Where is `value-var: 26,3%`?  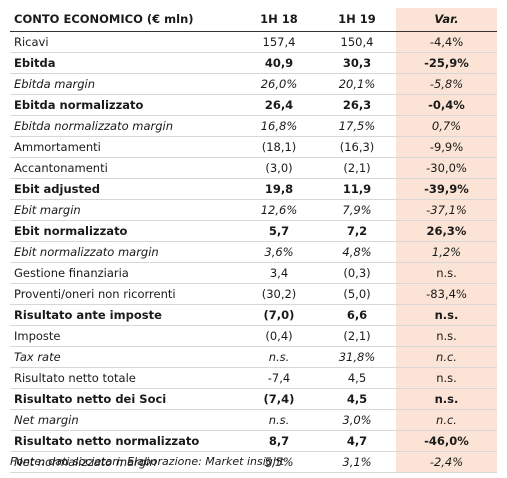
value-var: 26,3% is located at coordinates (446, 231).